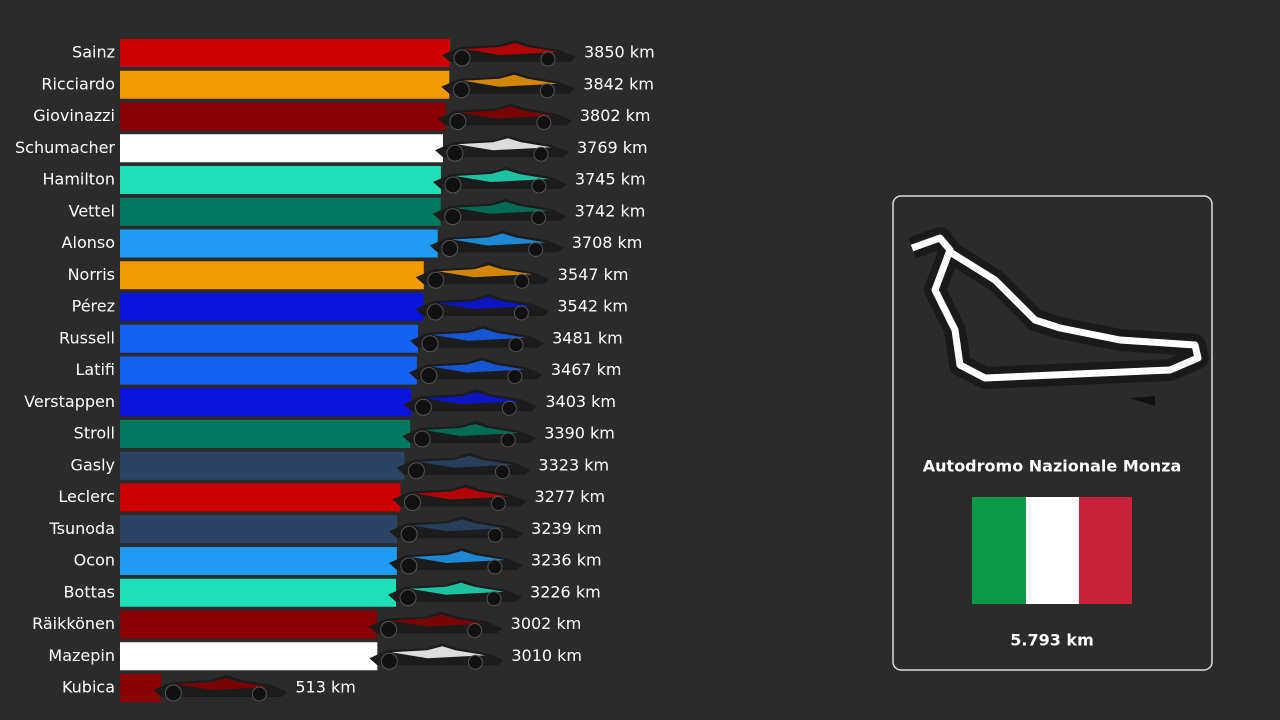 Image resolution: width=1280 pixels, height=720 pixels. I want to click on value-label: 3323 km, so click(573, 464).